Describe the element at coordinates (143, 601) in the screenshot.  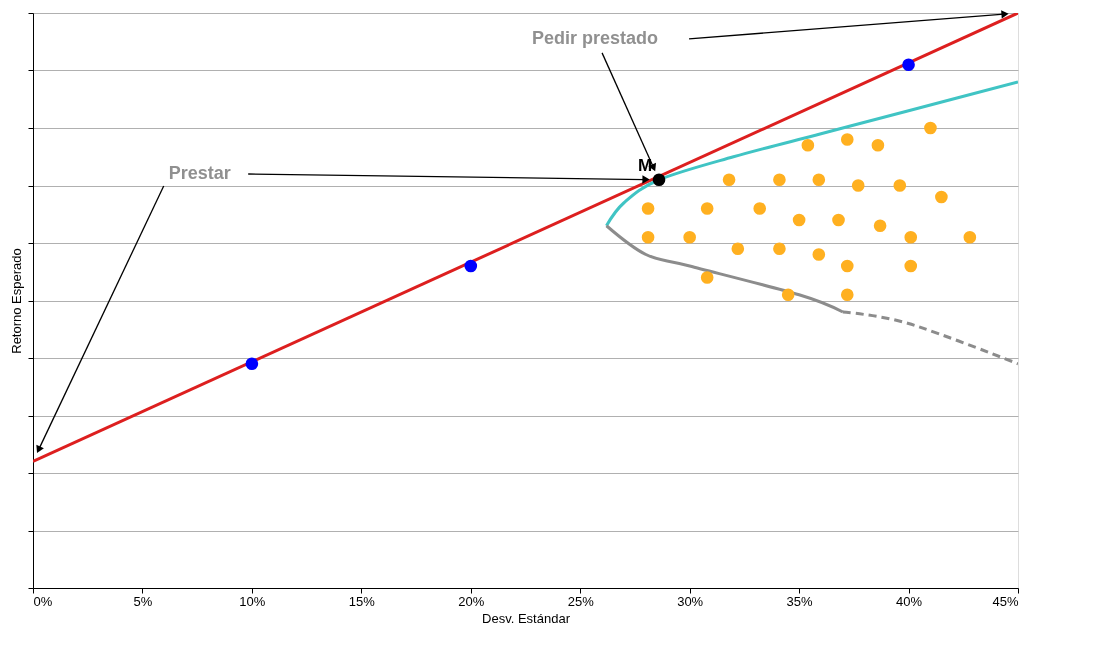
I see `x-tick-label: 5%` at that location.